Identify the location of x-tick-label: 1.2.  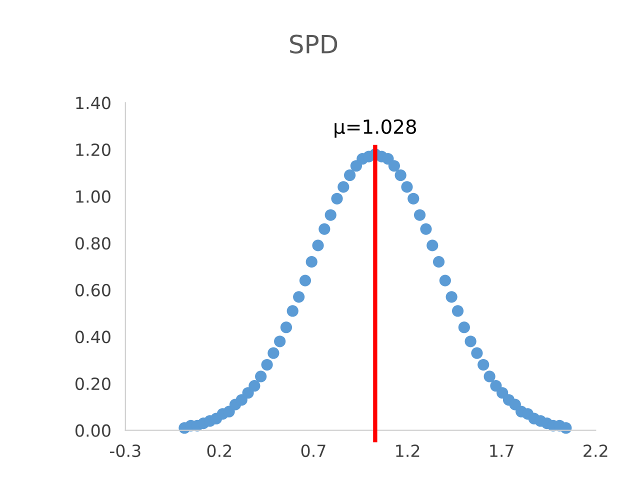
(408, 450).